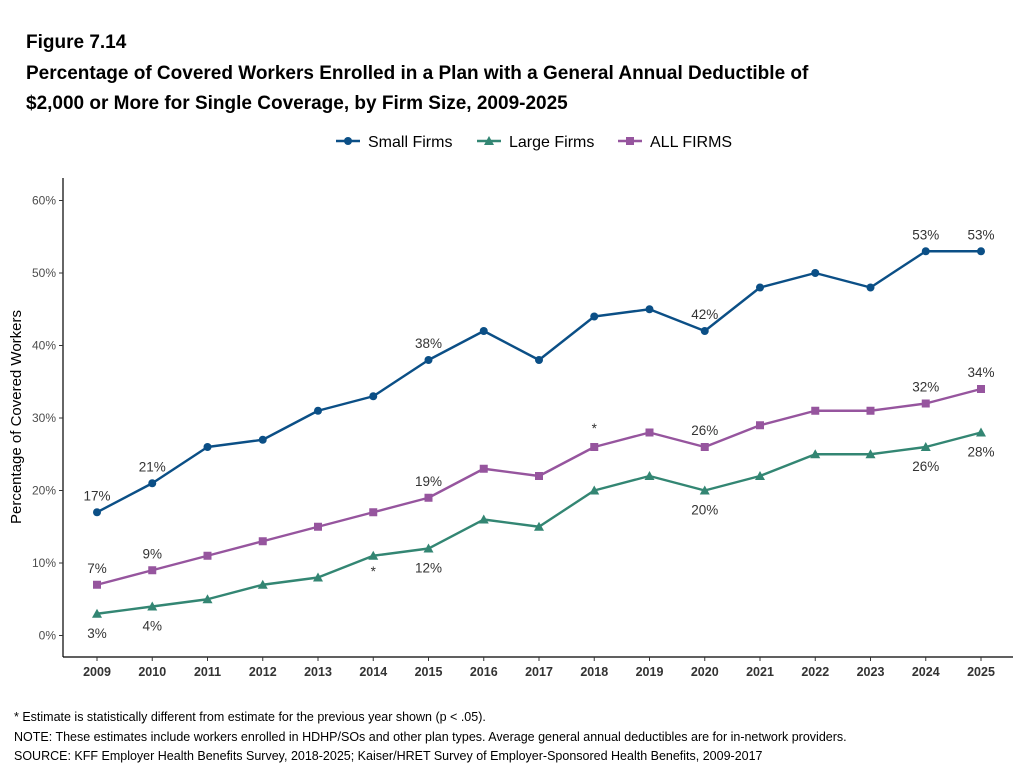 The image size is (1023, 770). What do you see at coordinates (691, 142) in the screenshot?
I see `legend-label-all-firms: ALL FIRMS` at bounding box center [691, 142].